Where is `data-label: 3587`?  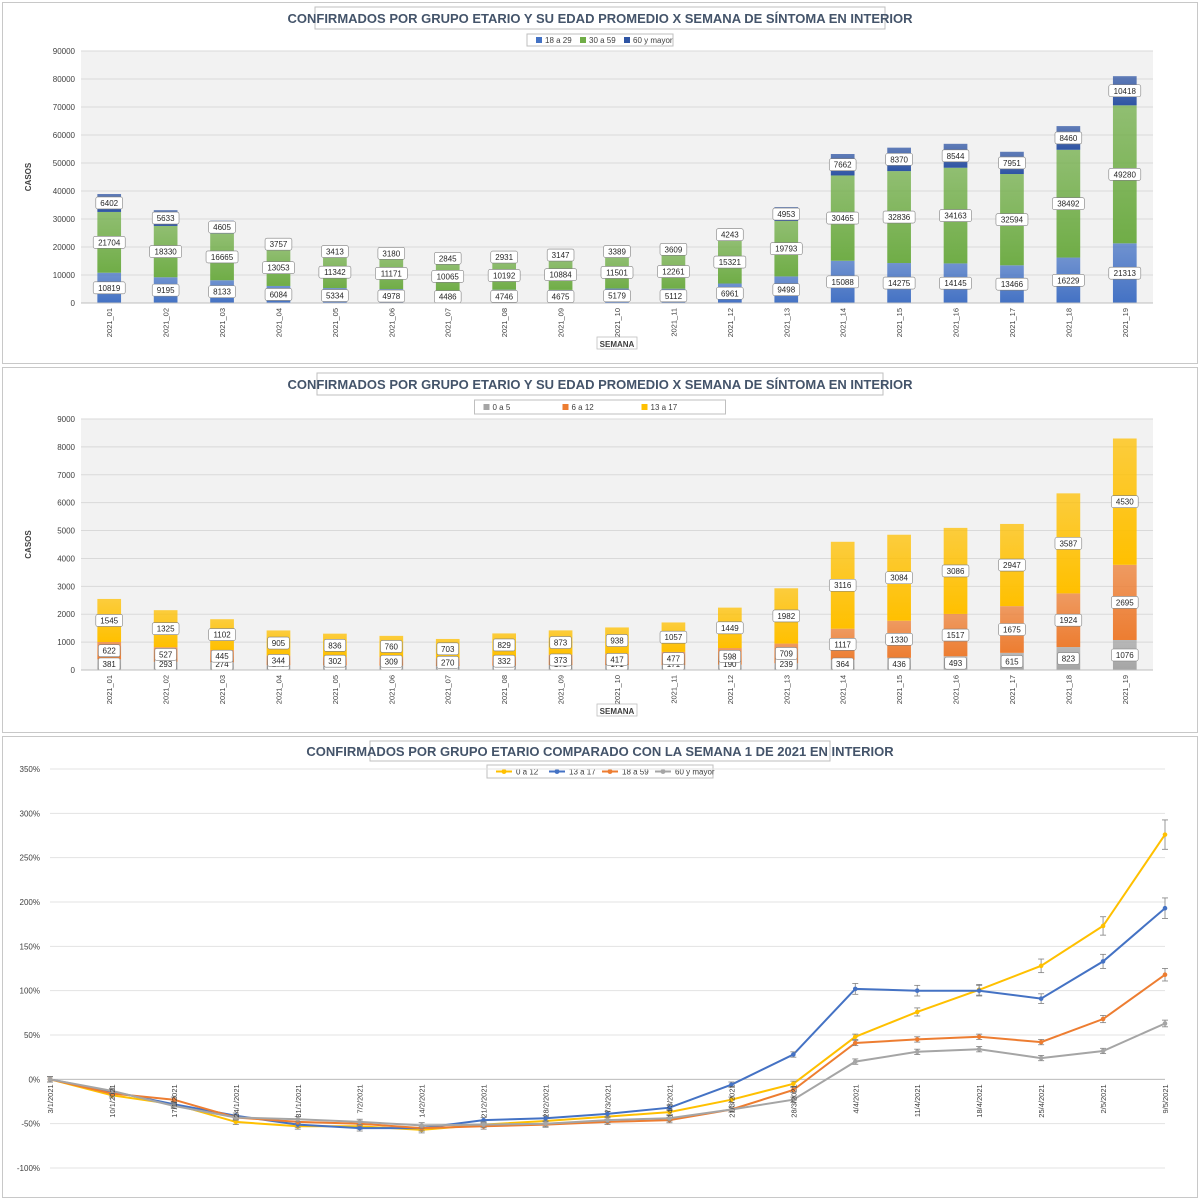
data-label: 3587 is located at coordinates (1068, 543).